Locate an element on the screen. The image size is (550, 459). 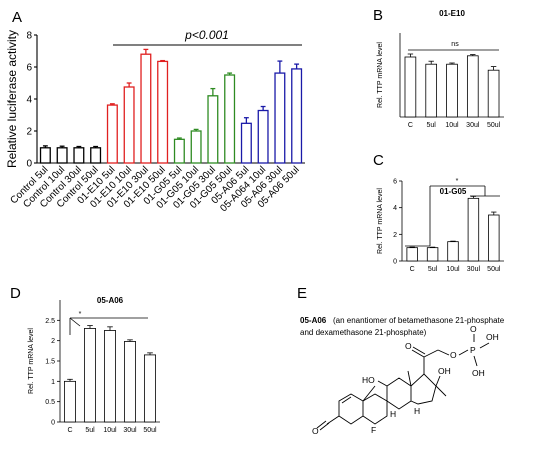
panel-letter-b: B is located at coordinates (378, 15).